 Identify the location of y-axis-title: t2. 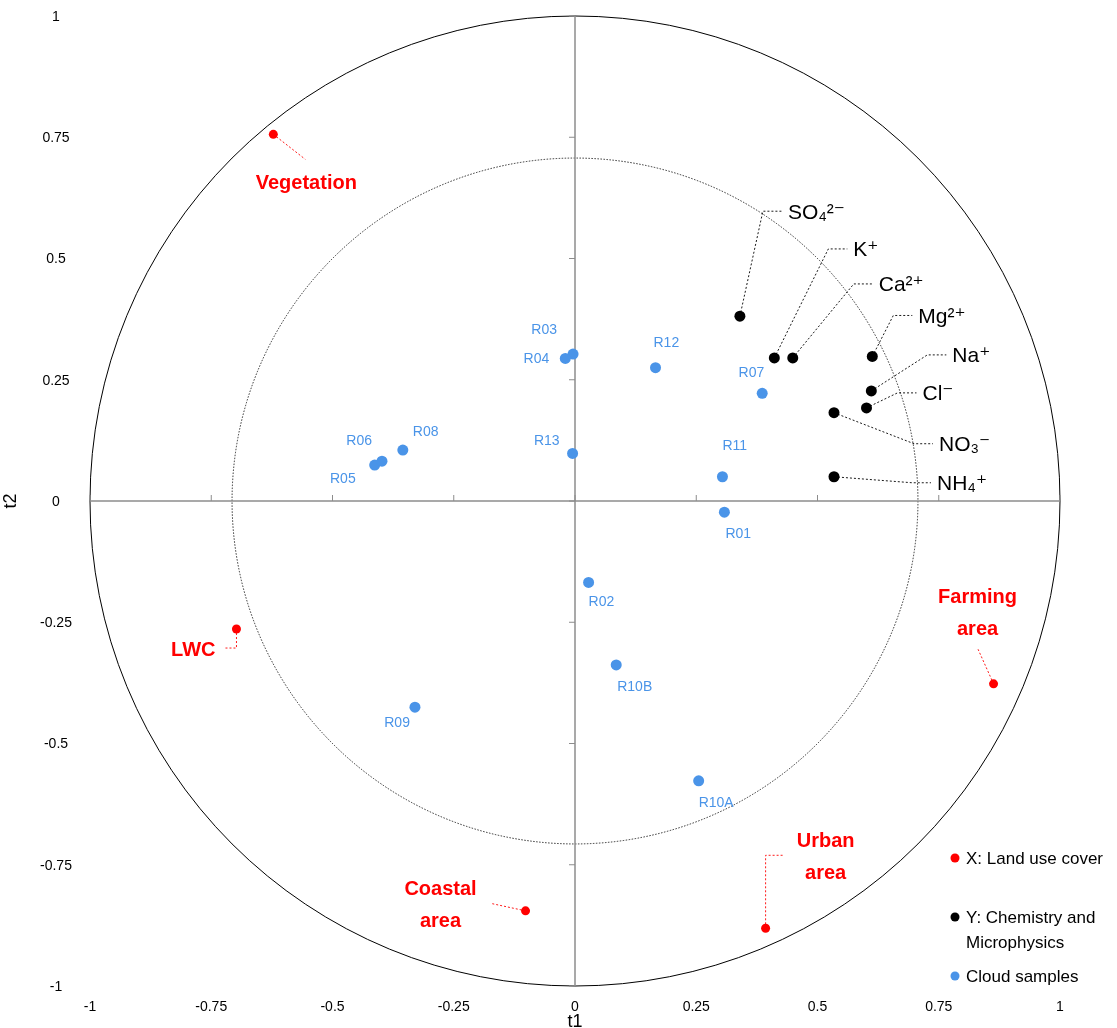
(10, 501).